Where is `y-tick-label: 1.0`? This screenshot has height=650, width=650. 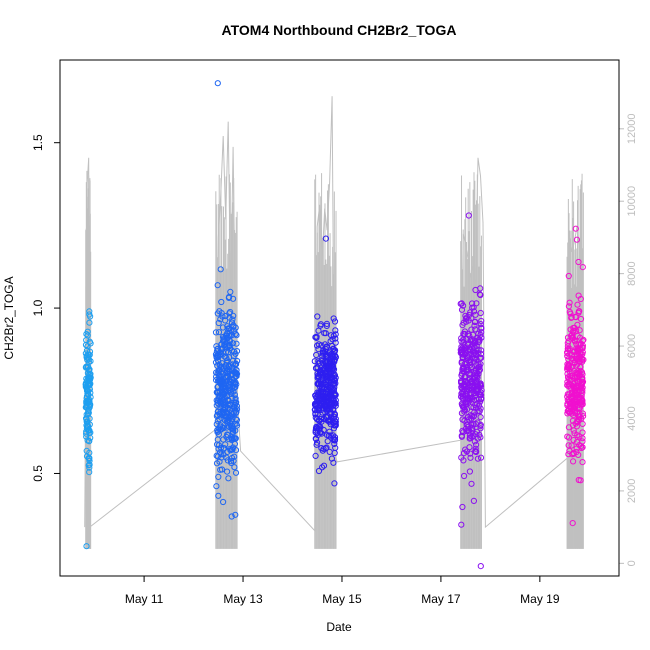 y-tick-label: 1.0 is located at coordinates (38, 307).